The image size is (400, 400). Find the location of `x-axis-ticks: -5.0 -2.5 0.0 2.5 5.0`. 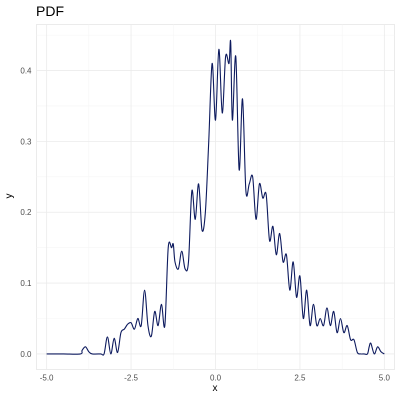

x-axis-ticks: -5.0 -2.5 0.0 2.5 5.0 is located at coordinates (215, 378).